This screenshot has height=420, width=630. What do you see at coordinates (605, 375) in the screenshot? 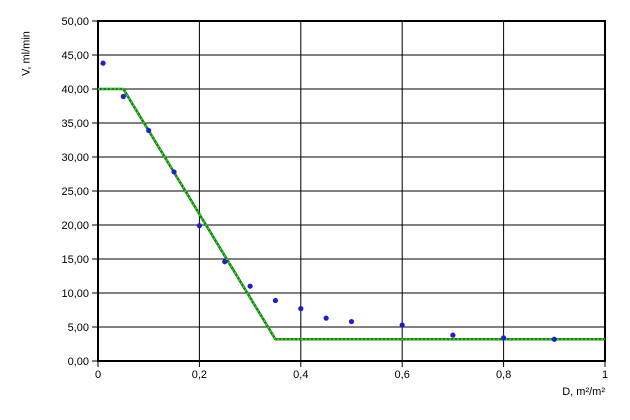
I see `svg-text: 1` at bounding box center [605, 375].